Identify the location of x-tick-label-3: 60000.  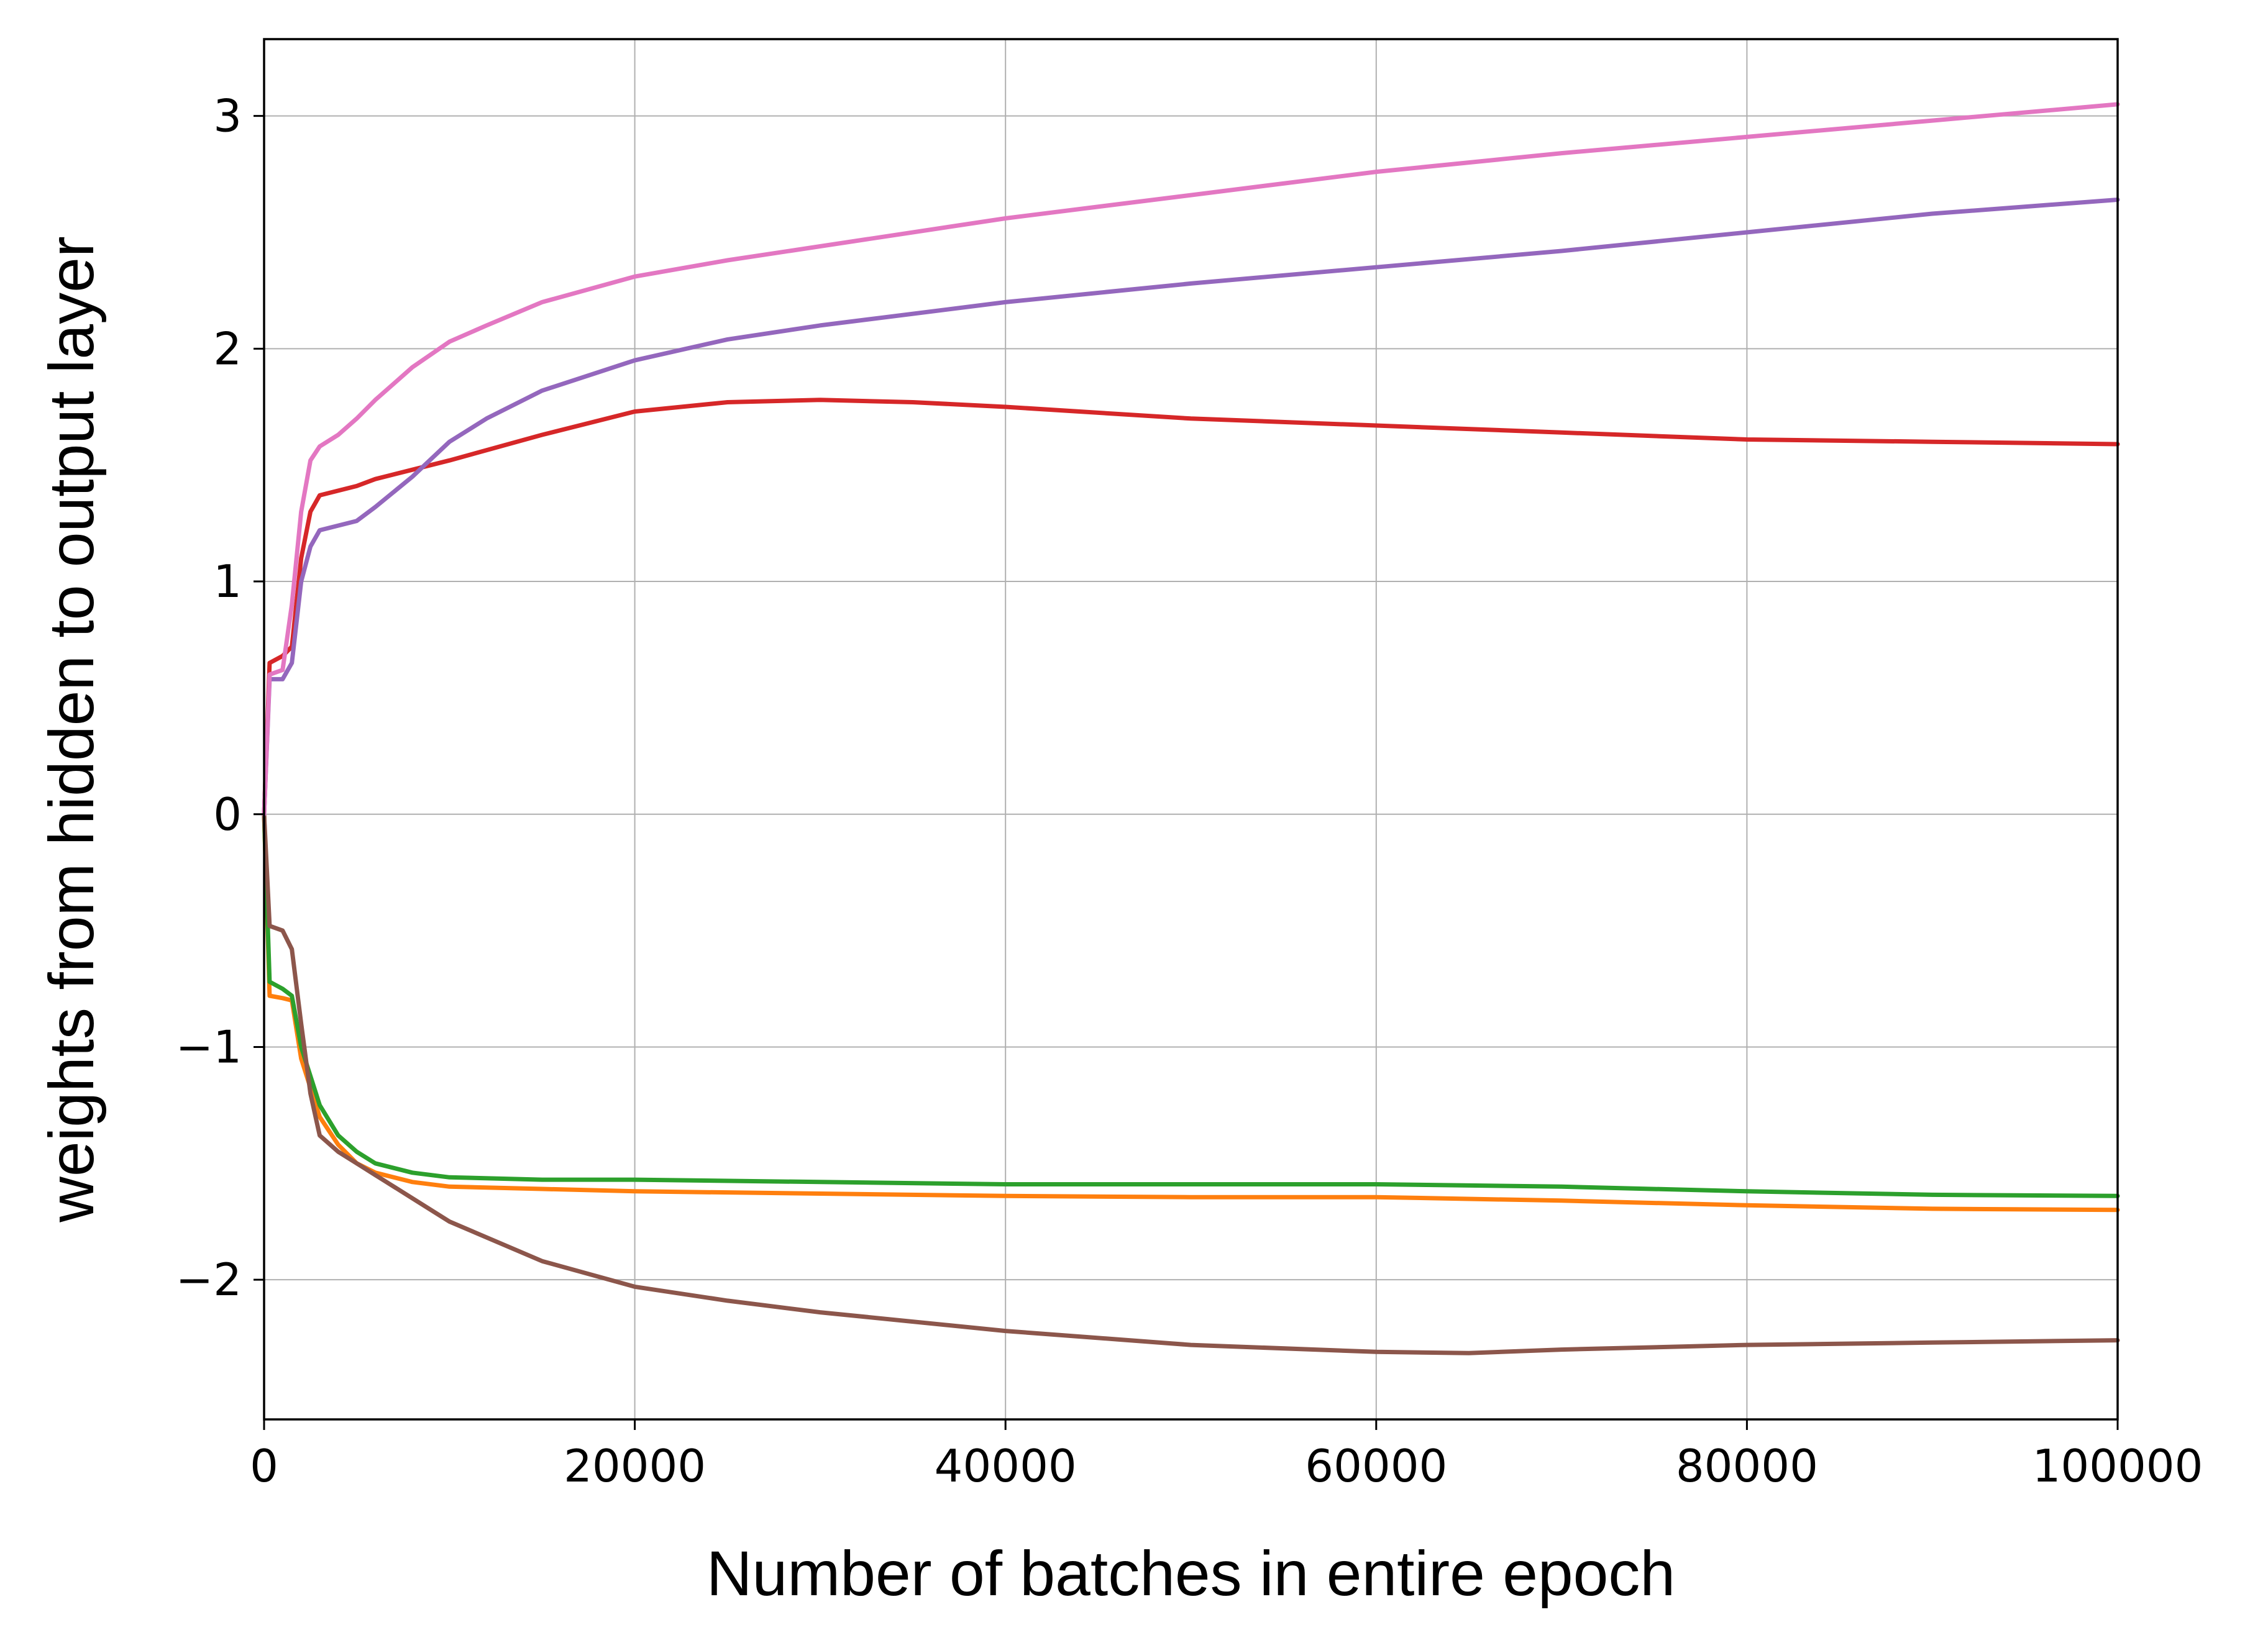
(1376, 1466).